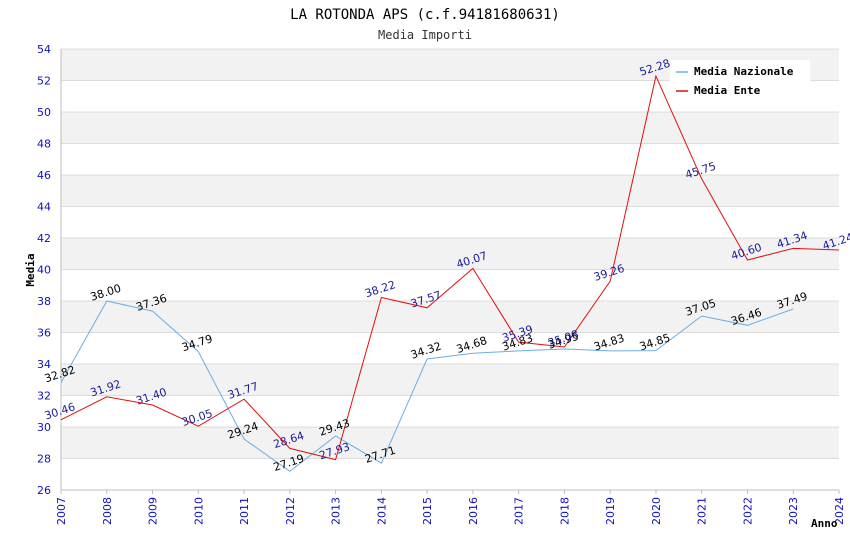 The height and width of the screenshot is (555, 850). Describe the element at coordinates (30, 269) in the screenshot. I see `y-axis-title: Media` at that location.